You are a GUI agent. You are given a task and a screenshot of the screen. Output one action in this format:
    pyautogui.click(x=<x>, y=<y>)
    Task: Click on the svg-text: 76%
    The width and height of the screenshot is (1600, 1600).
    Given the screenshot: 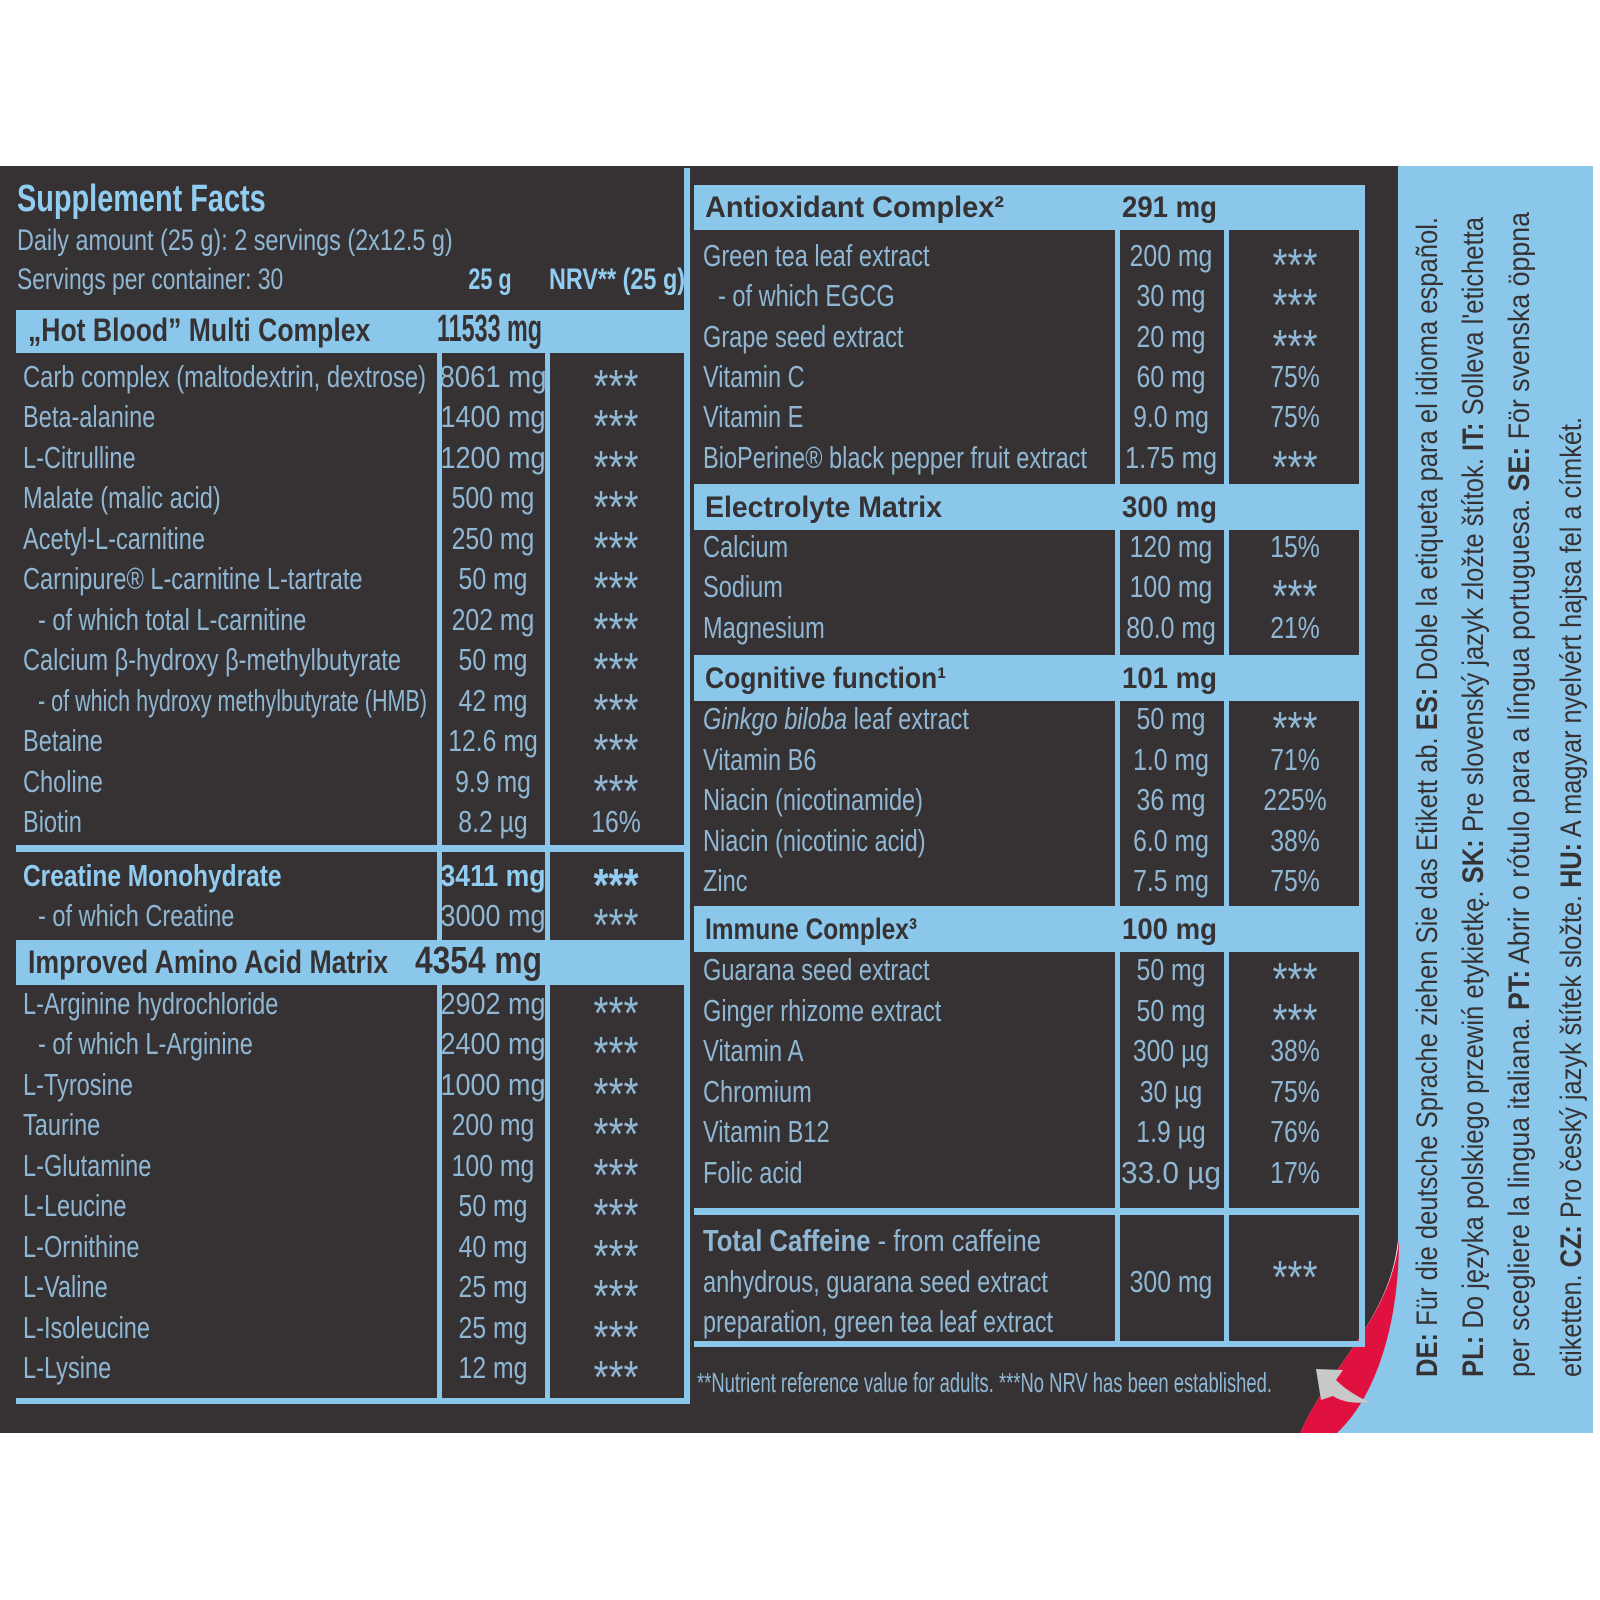 What is the action you would take?
    pyautogui.click(x=1295, y=1131)
    